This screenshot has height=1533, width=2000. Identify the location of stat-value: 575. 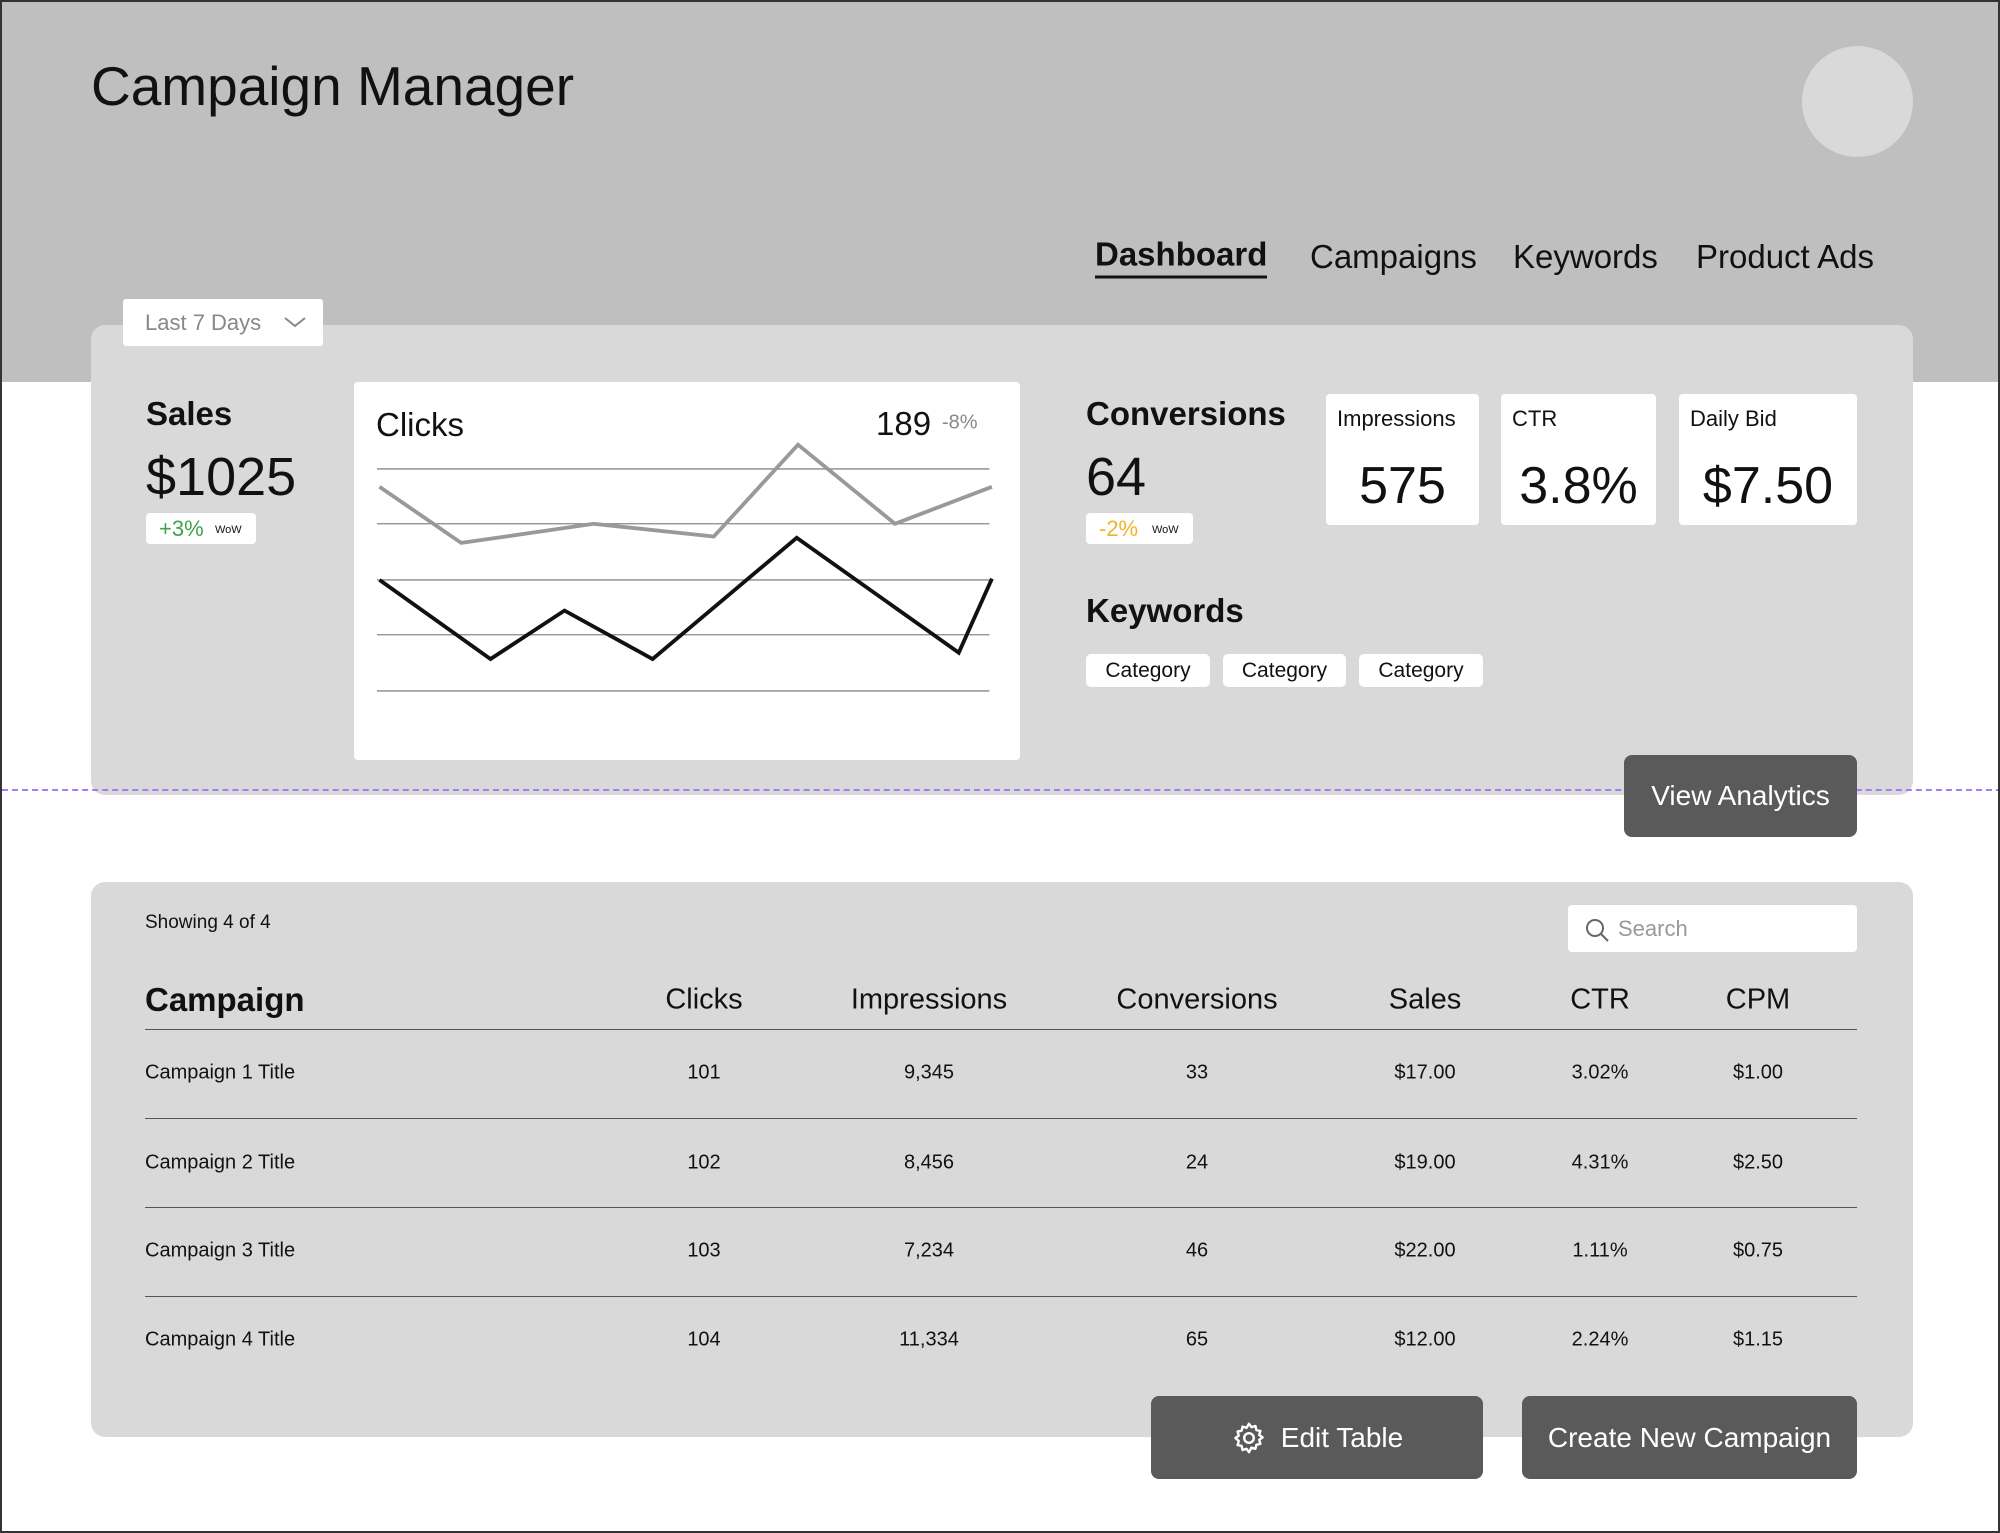
(1402, 486).